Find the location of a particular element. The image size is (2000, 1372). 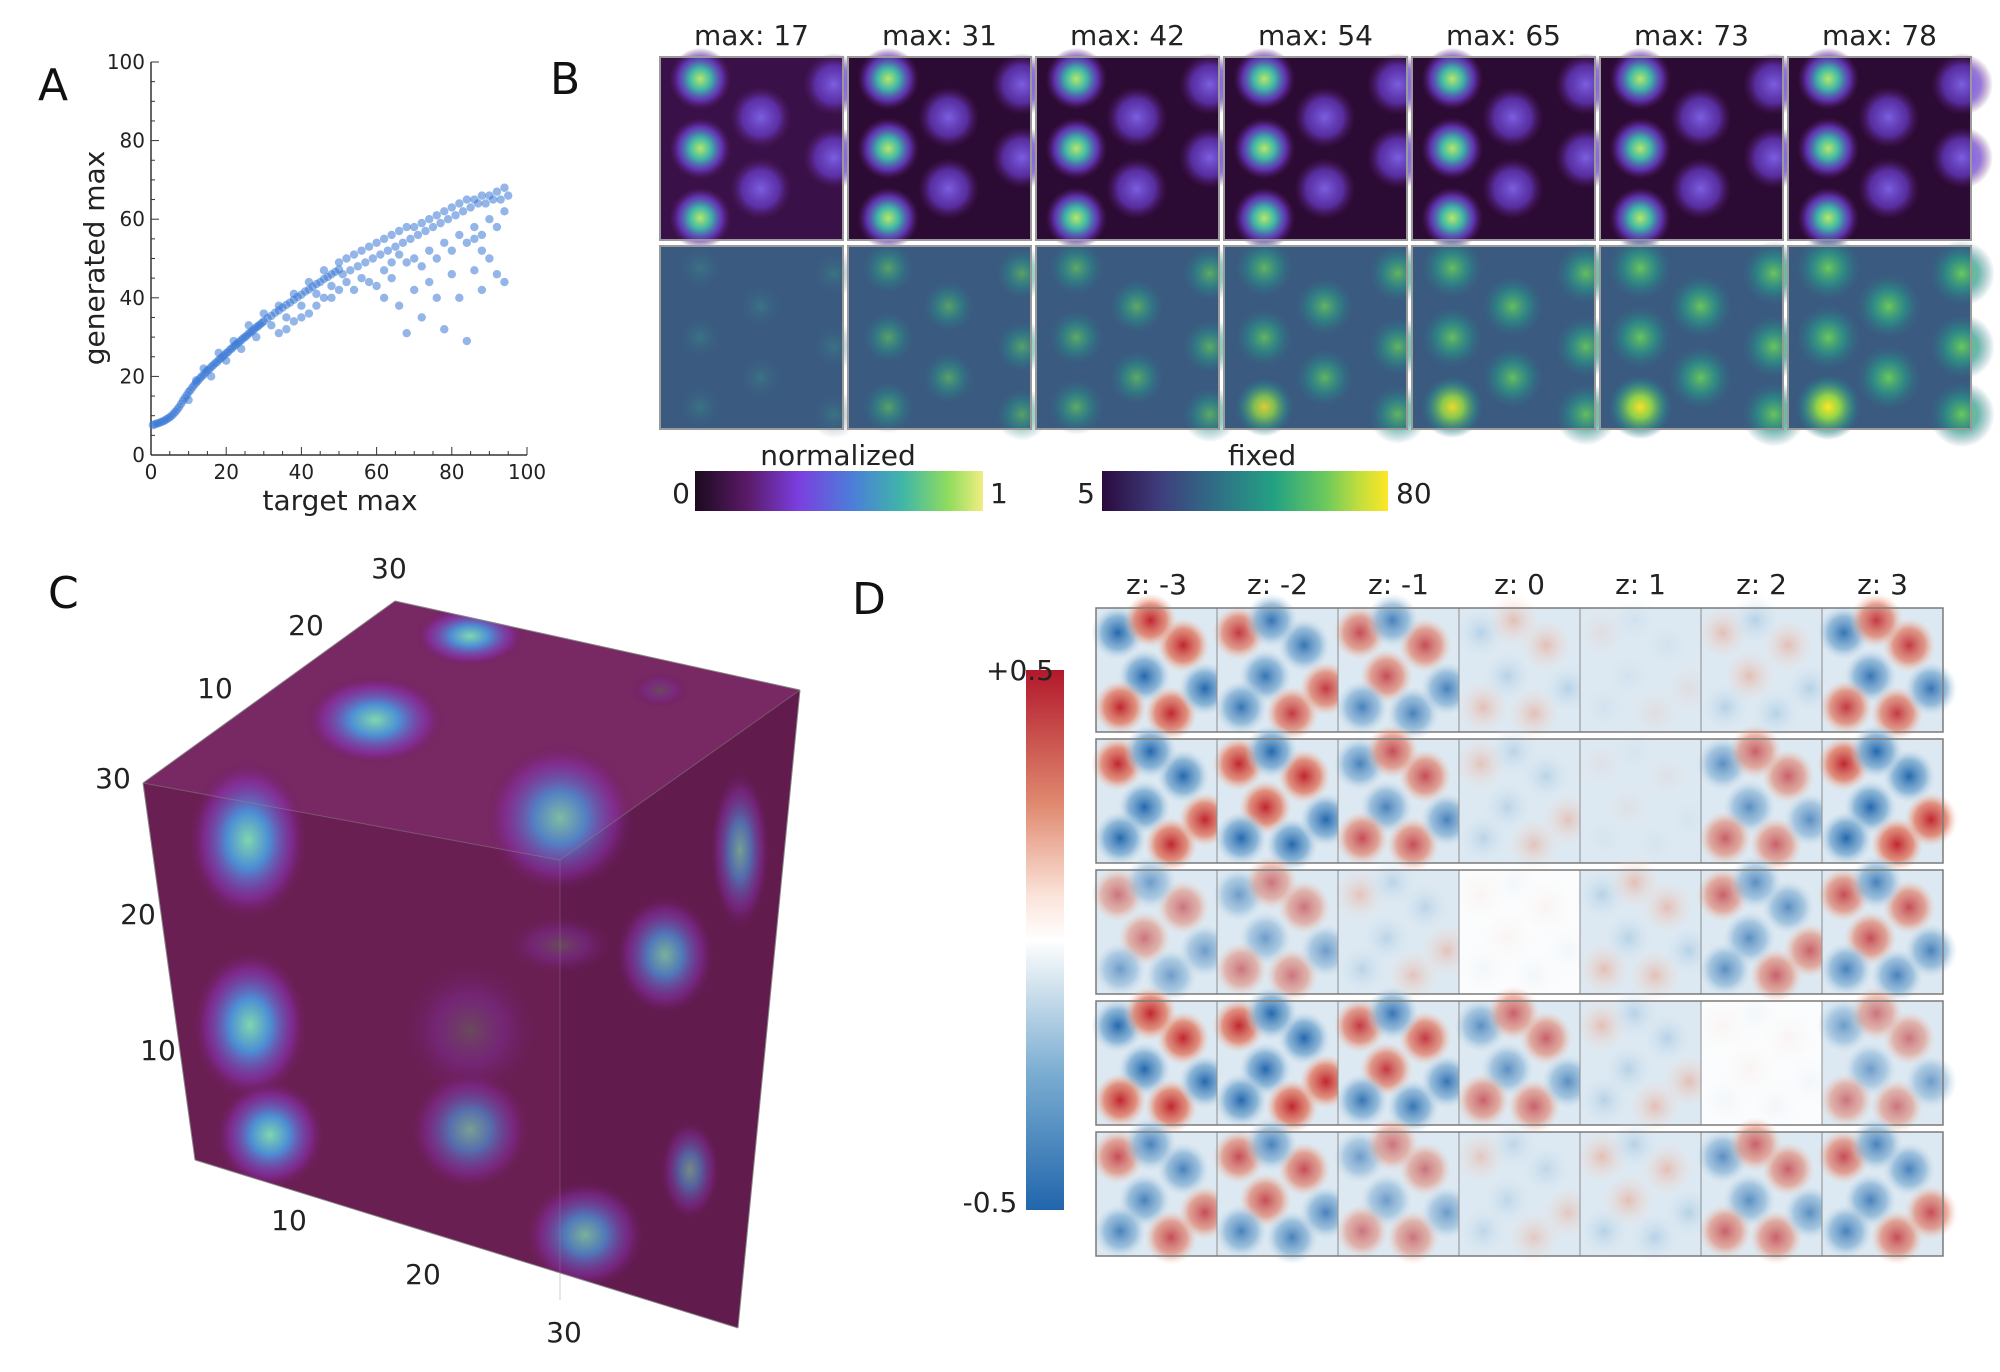

x-tick-label: 60 is located at coordinates (376, 472).